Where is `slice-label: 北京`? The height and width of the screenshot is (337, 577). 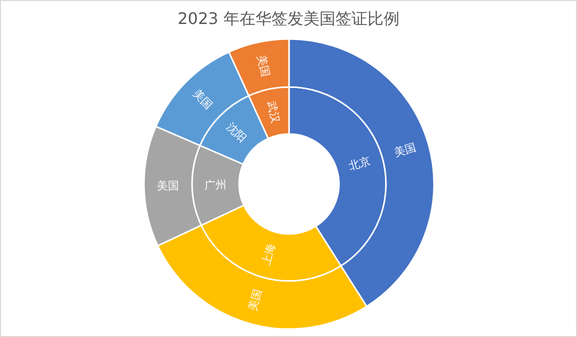
slice-label: 北京 is located at coordinates (359, 163).